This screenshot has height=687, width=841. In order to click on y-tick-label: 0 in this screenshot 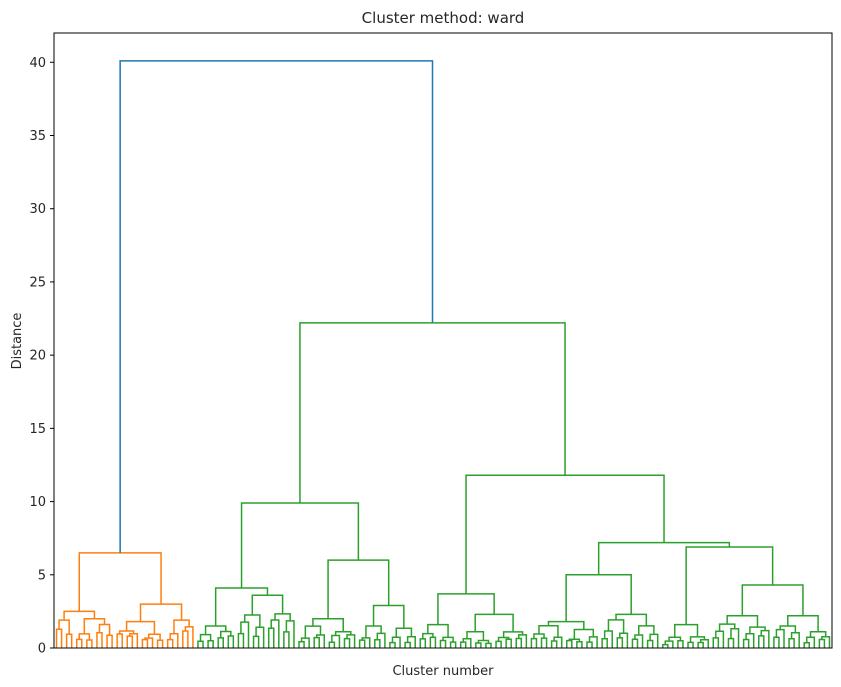, I will do `click(42, 649)`.